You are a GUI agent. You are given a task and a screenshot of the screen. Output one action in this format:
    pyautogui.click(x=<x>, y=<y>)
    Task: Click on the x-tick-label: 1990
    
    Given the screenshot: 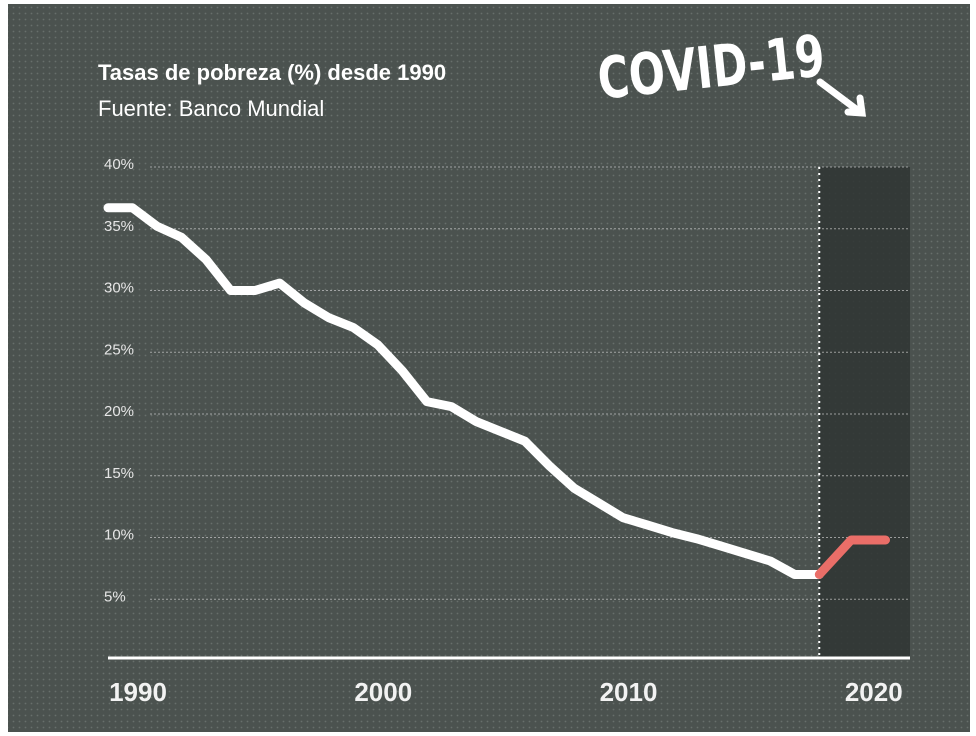 What is the action you would take?
    pyautogui.click(x=138, y=692)
    